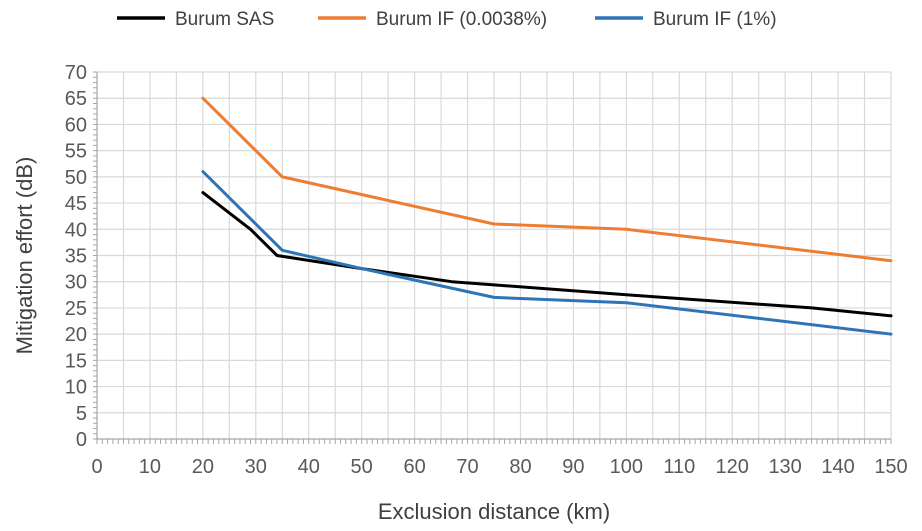 This screenshot has width=922, height=531. What do you see at coordinates (76, 99) in the screenshot?
I see `y-tick-label: 65` at bounding box center [76, 99].